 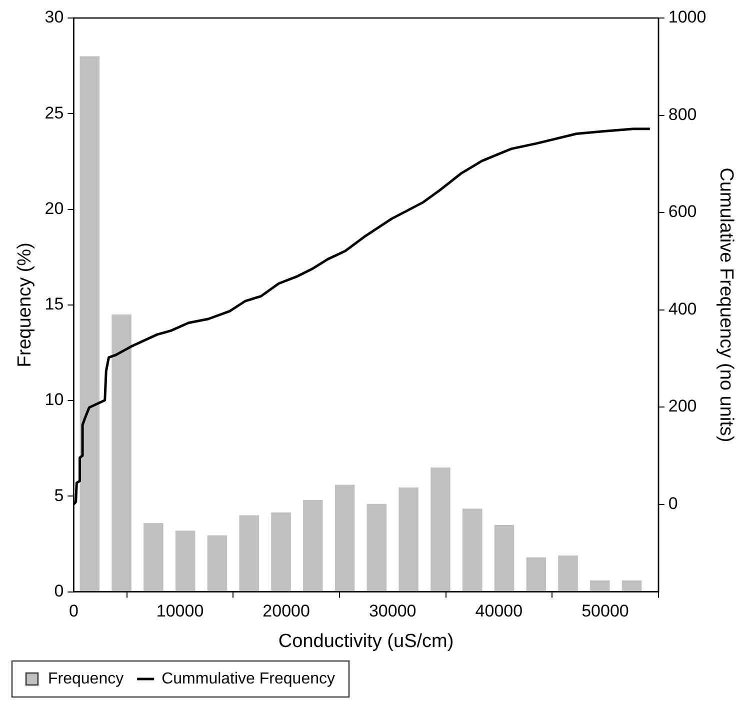 What do you see at coordinates (682, 212) in the screenshot?
I see `y2-tick-label: 600` at bounding box center [682, 212].